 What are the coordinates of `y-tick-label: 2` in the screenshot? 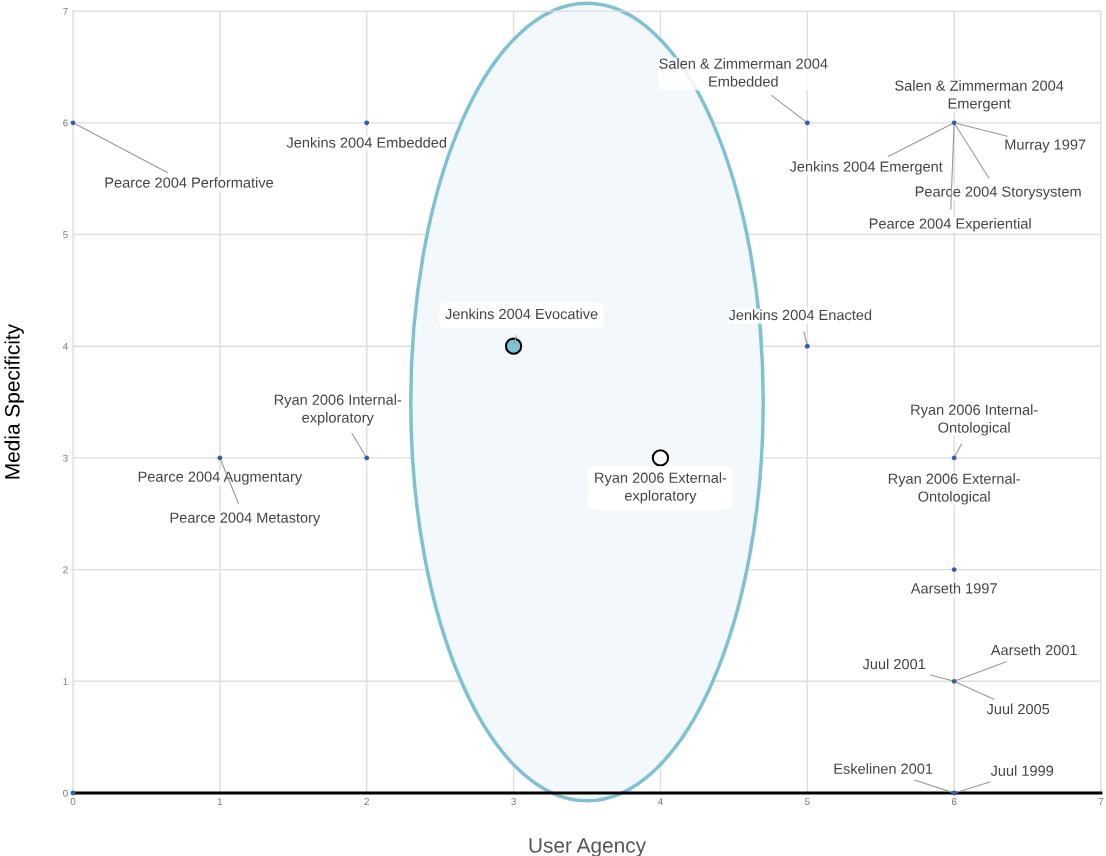 It's located at (65, 570).